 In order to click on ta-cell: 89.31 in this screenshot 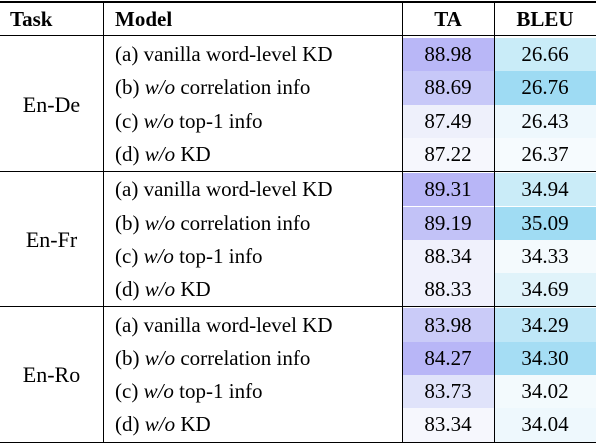, I will do `click(448, 190)`.